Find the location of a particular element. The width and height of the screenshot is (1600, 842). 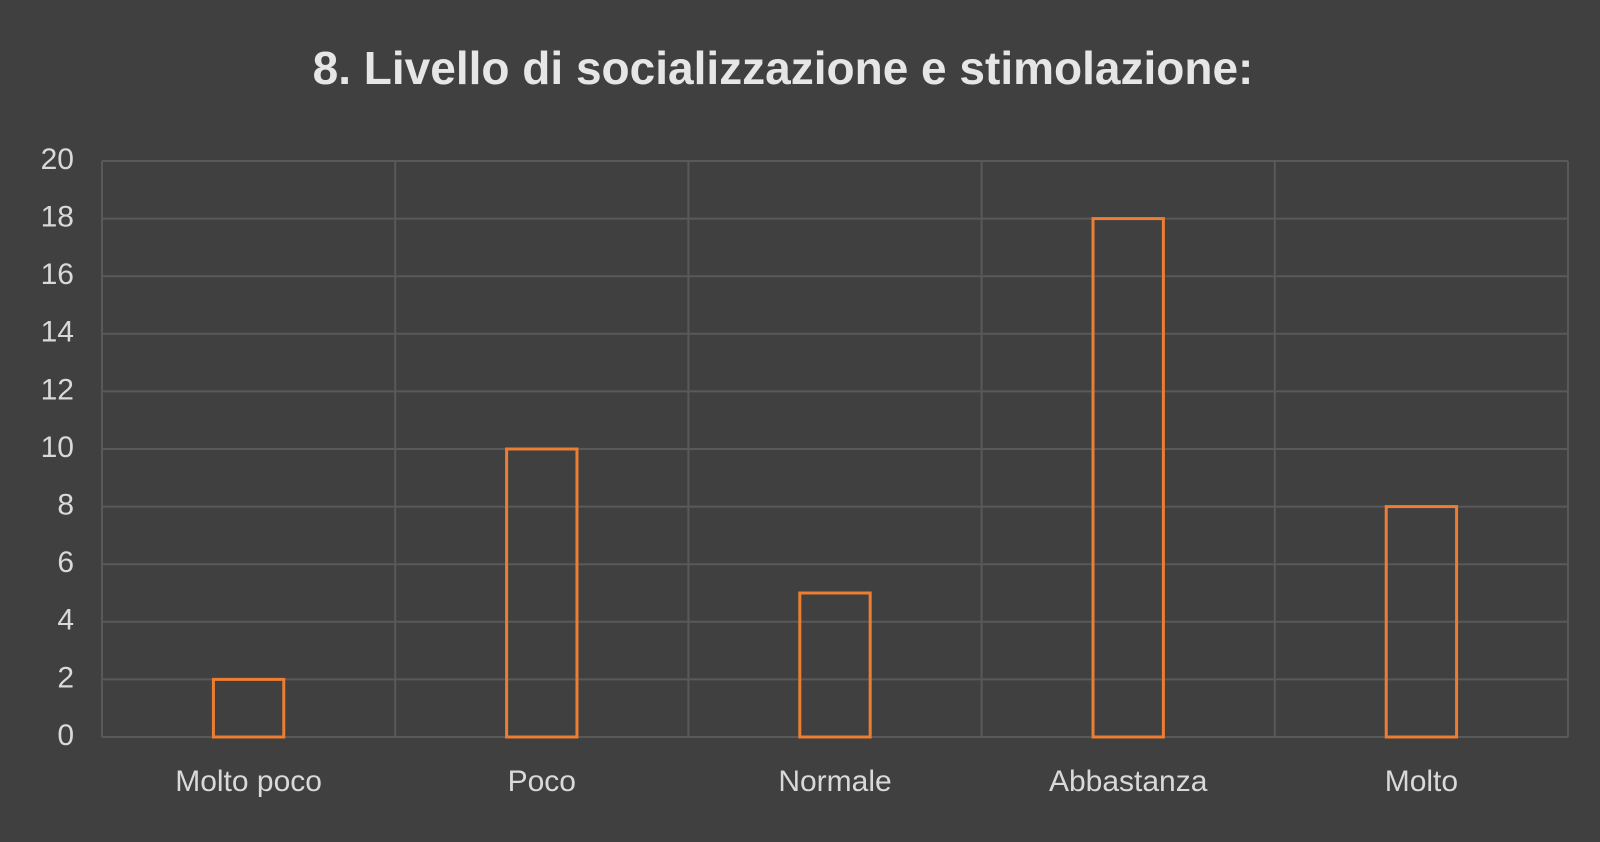

y-tick-label: 6 is located at coordinates (65, 562).